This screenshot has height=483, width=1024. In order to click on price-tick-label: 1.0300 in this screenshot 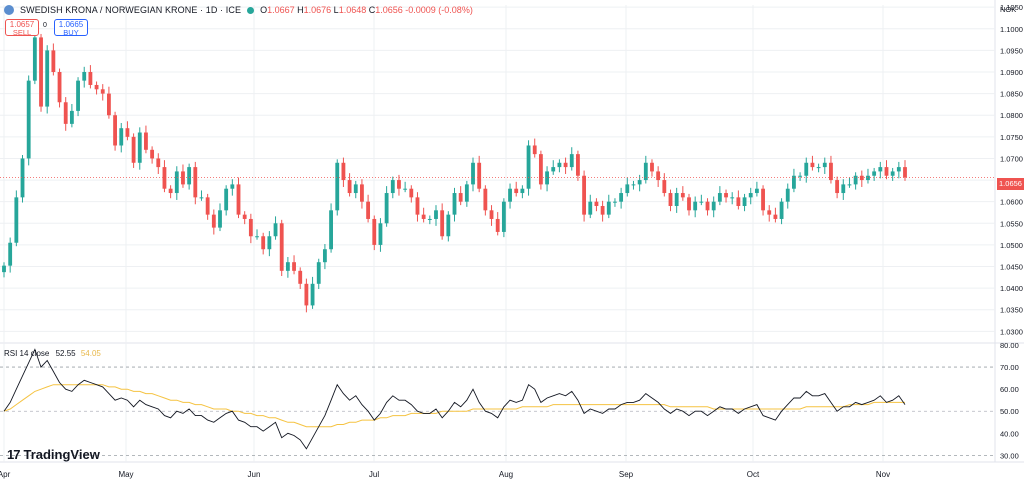, I will do `click(1011, 331)`.